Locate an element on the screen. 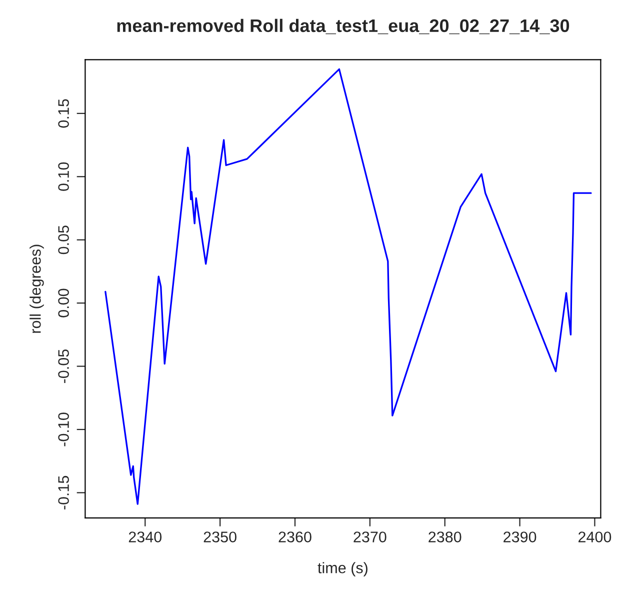 The height and width of the screenshot is (603, 631). x-tick-label: 2340 is located at coordinates (145, 537).